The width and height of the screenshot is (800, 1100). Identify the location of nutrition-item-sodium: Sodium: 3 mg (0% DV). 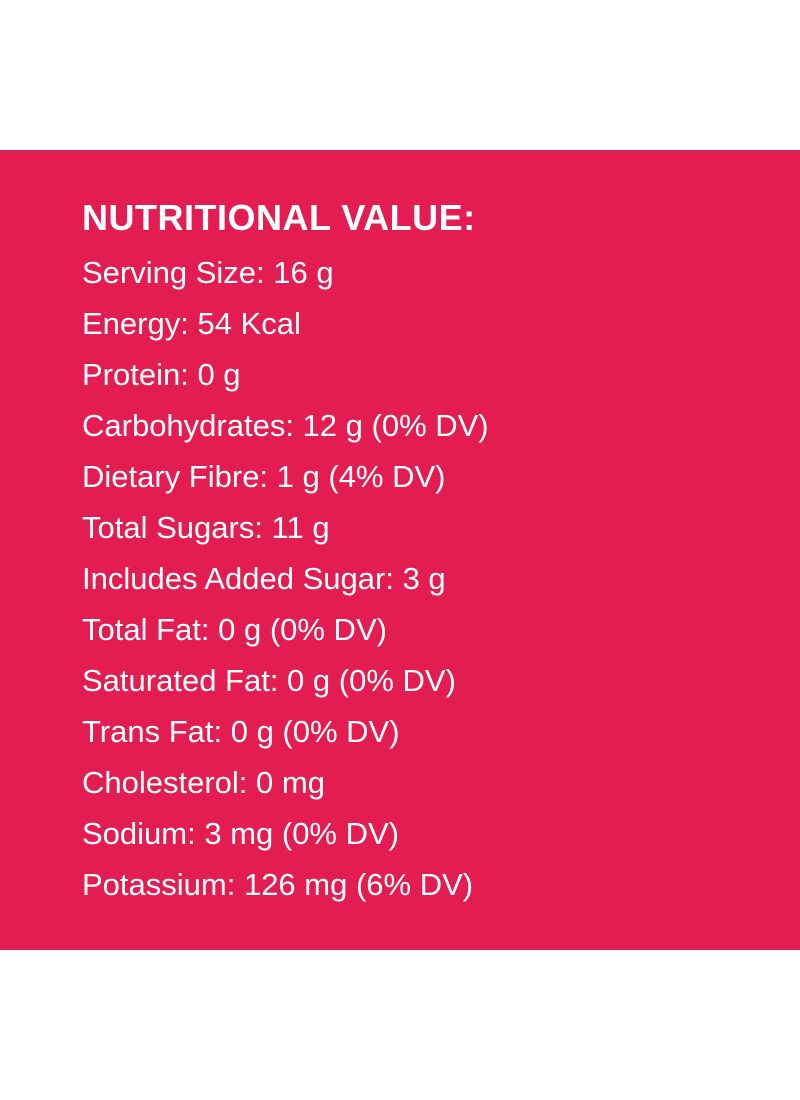
(240, 833).